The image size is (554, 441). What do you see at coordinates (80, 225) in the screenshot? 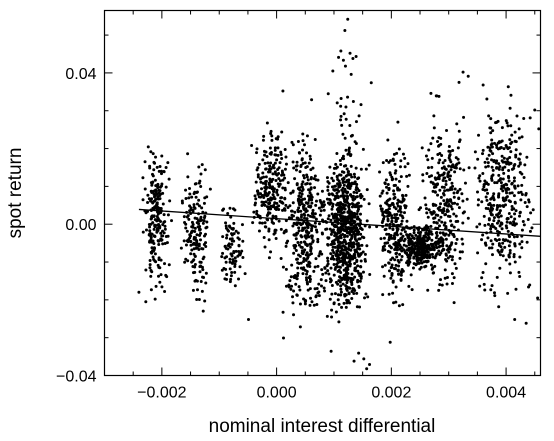
I see `y-tick-label: 0.00` at bounding box center [80, 225].